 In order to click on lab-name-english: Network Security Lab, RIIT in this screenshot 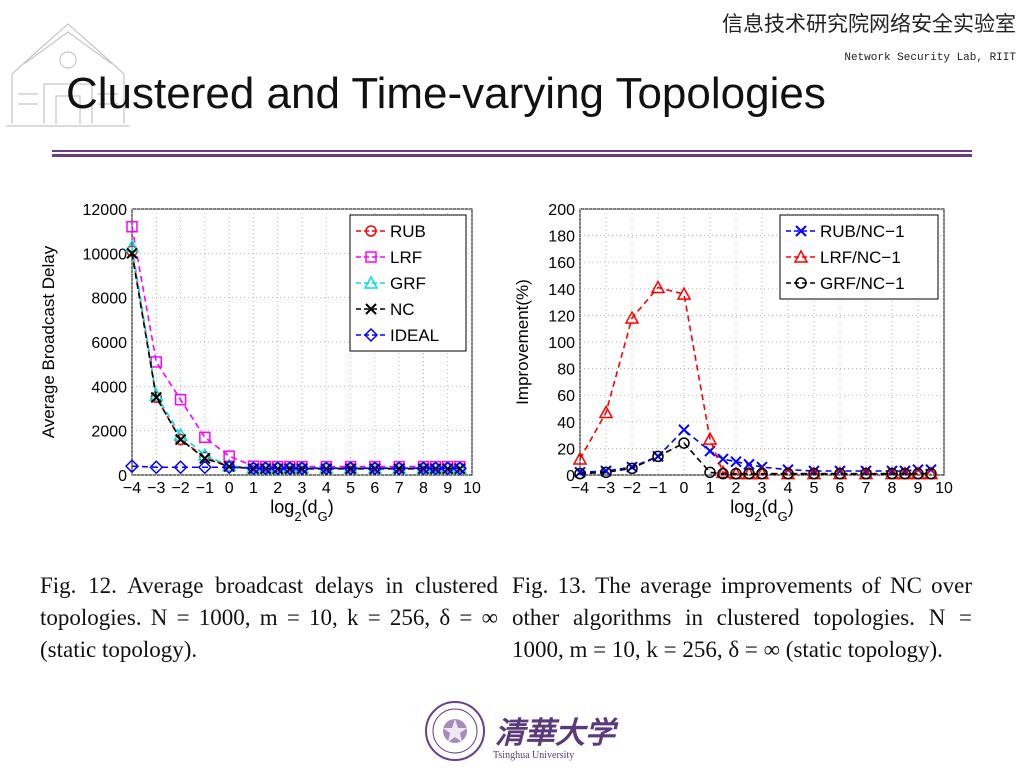, I will do `click(930, 58)`.